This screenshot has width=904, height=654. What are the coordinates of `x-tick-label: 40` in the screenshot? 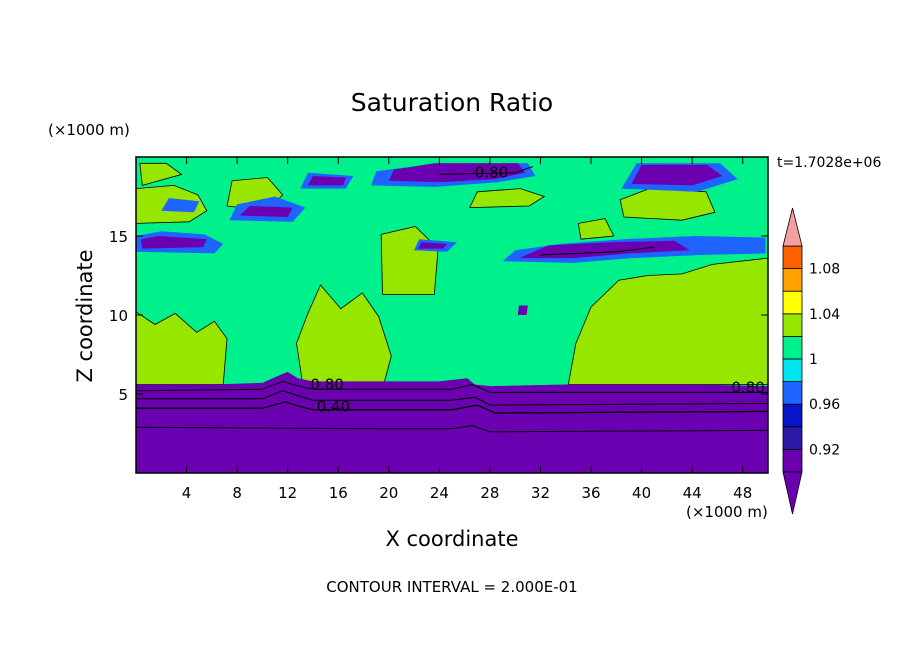 It's located at (641, 493).